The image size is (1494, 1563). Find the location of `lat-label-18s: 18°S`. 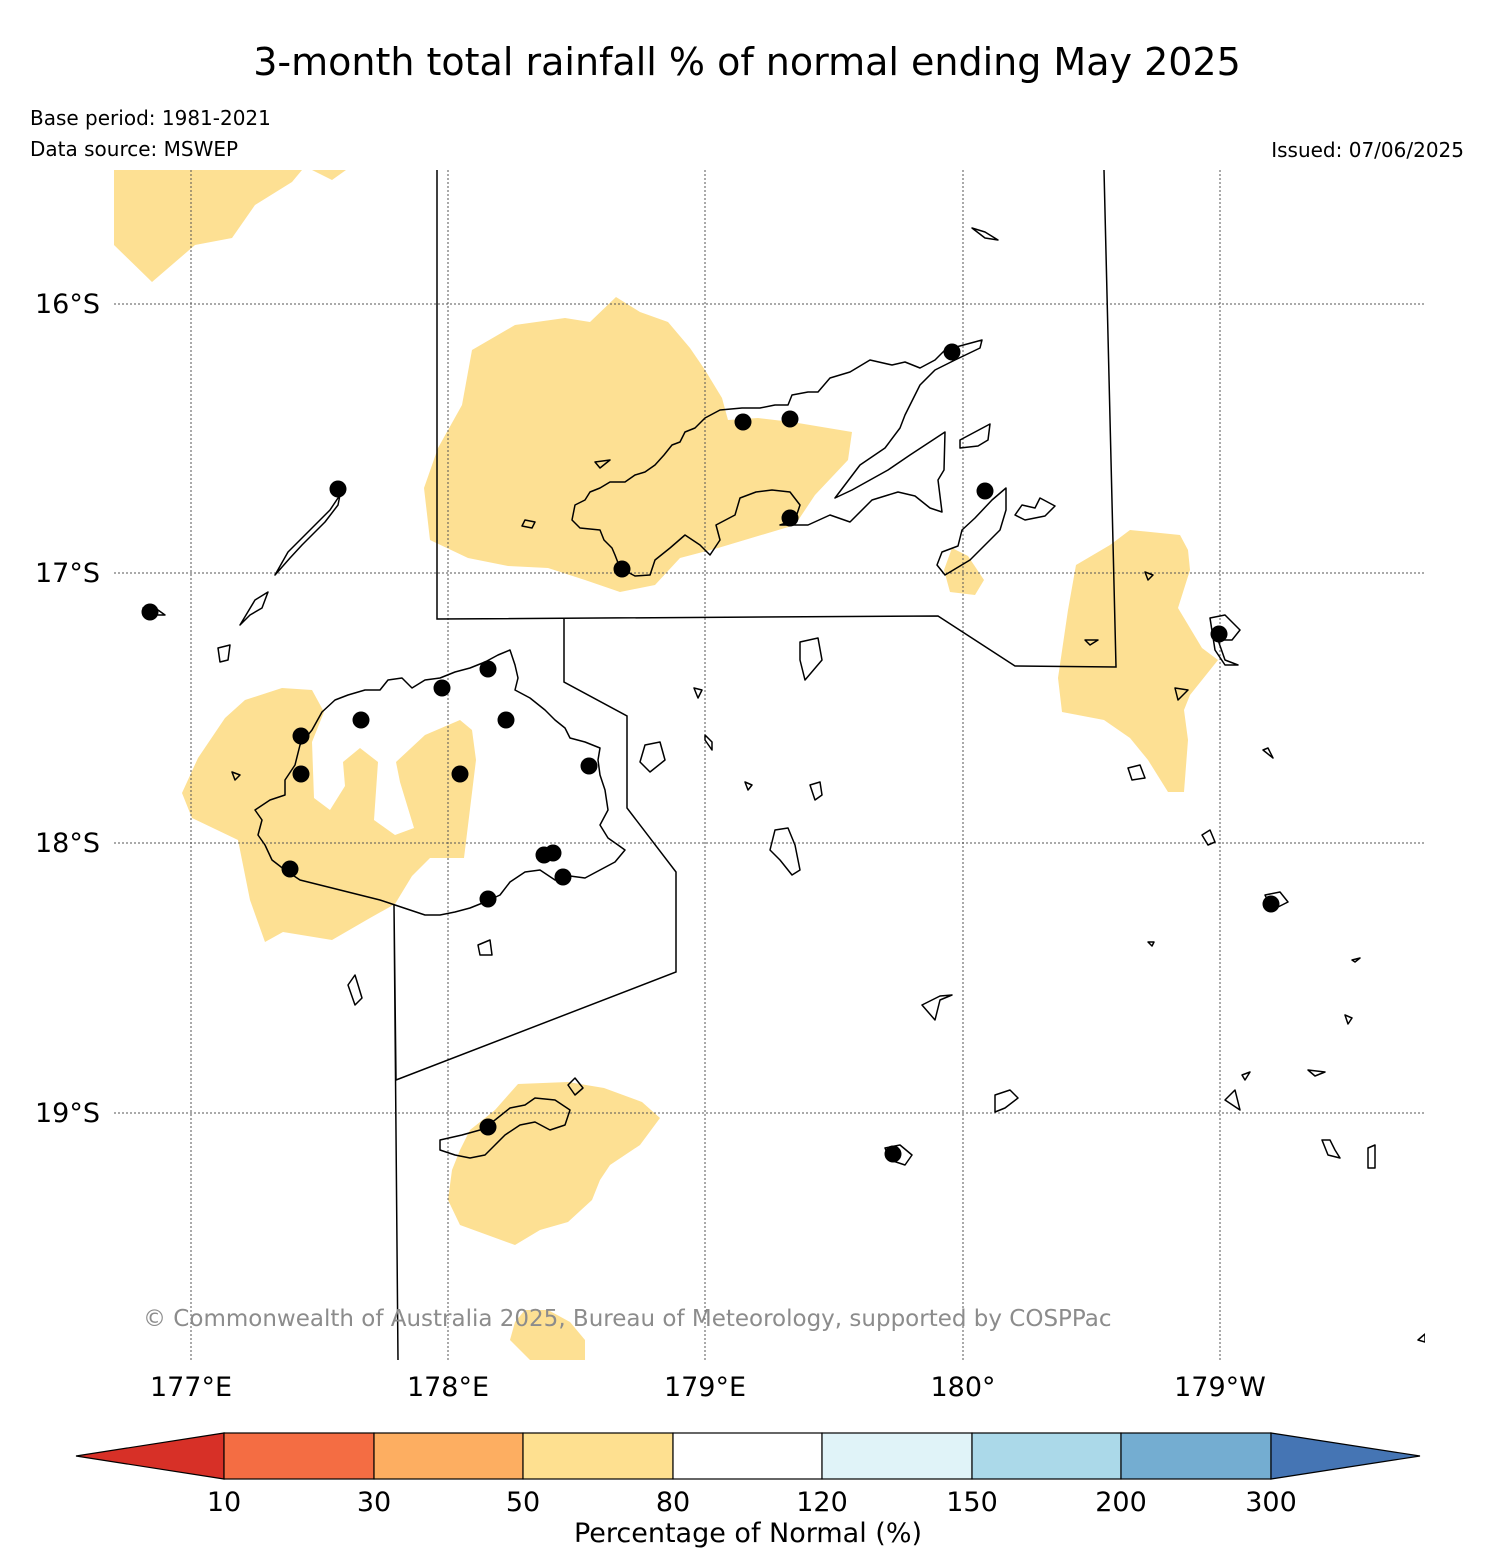

lat-label-18s: 18°S is located at coordinates (67, 843).